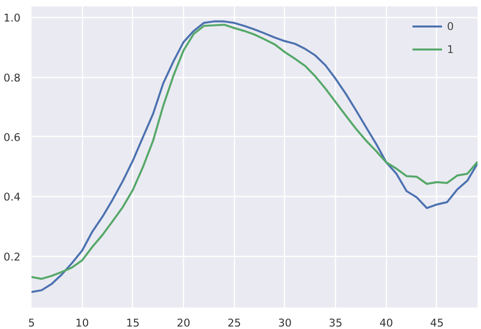  I want to click on legend-label: 1, so click(451, 49).